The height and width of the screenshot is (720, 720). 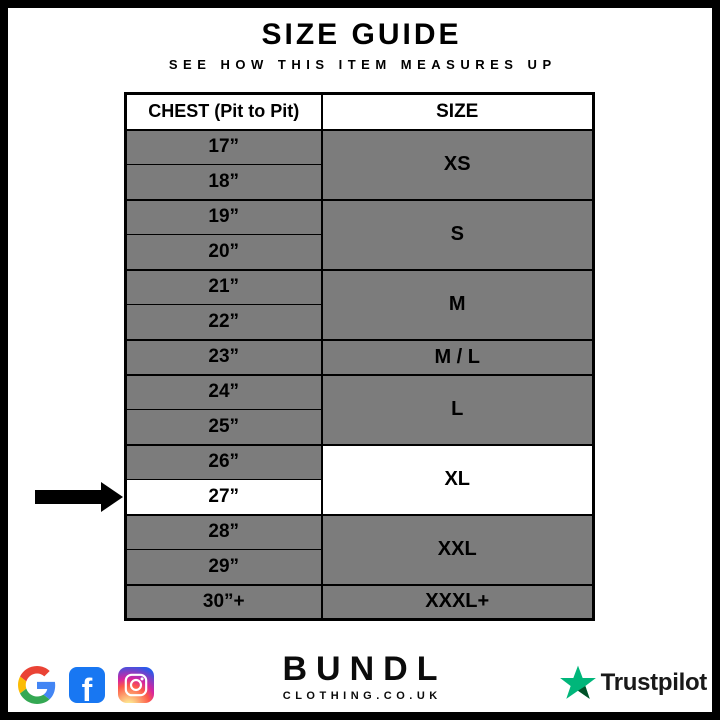 I want to click on size-cell: M, so click(x=457, y=304).